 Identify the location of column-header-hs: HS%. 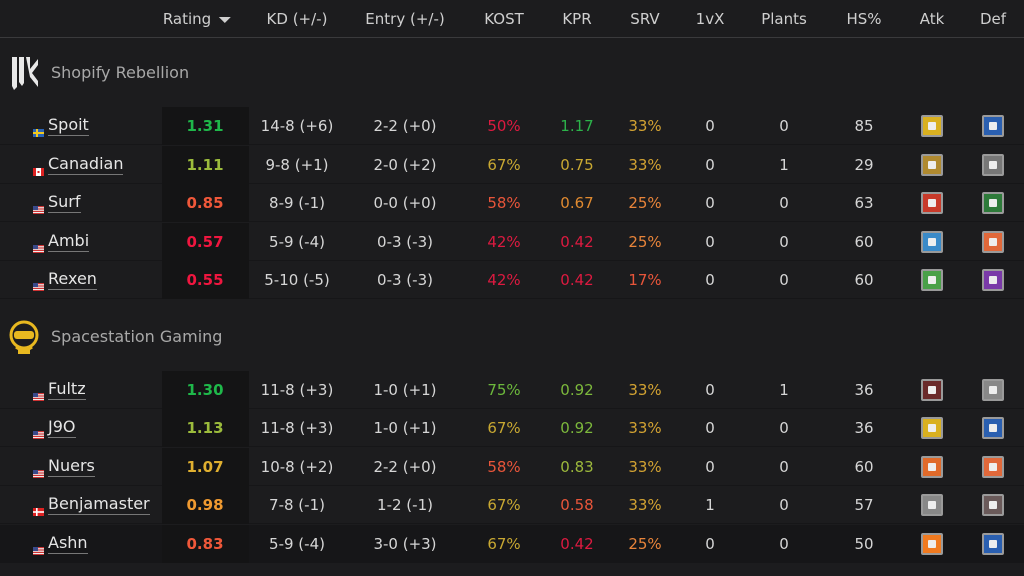
(863, 19).